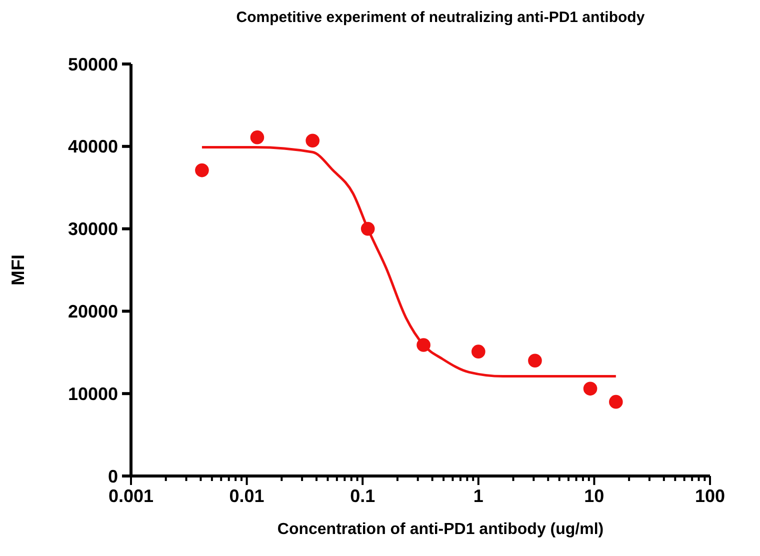 The image size is (760, 556). Describe the element at coordinates (18, 270) in the screenshot. I see `y-axis-title: MFI` at that location.